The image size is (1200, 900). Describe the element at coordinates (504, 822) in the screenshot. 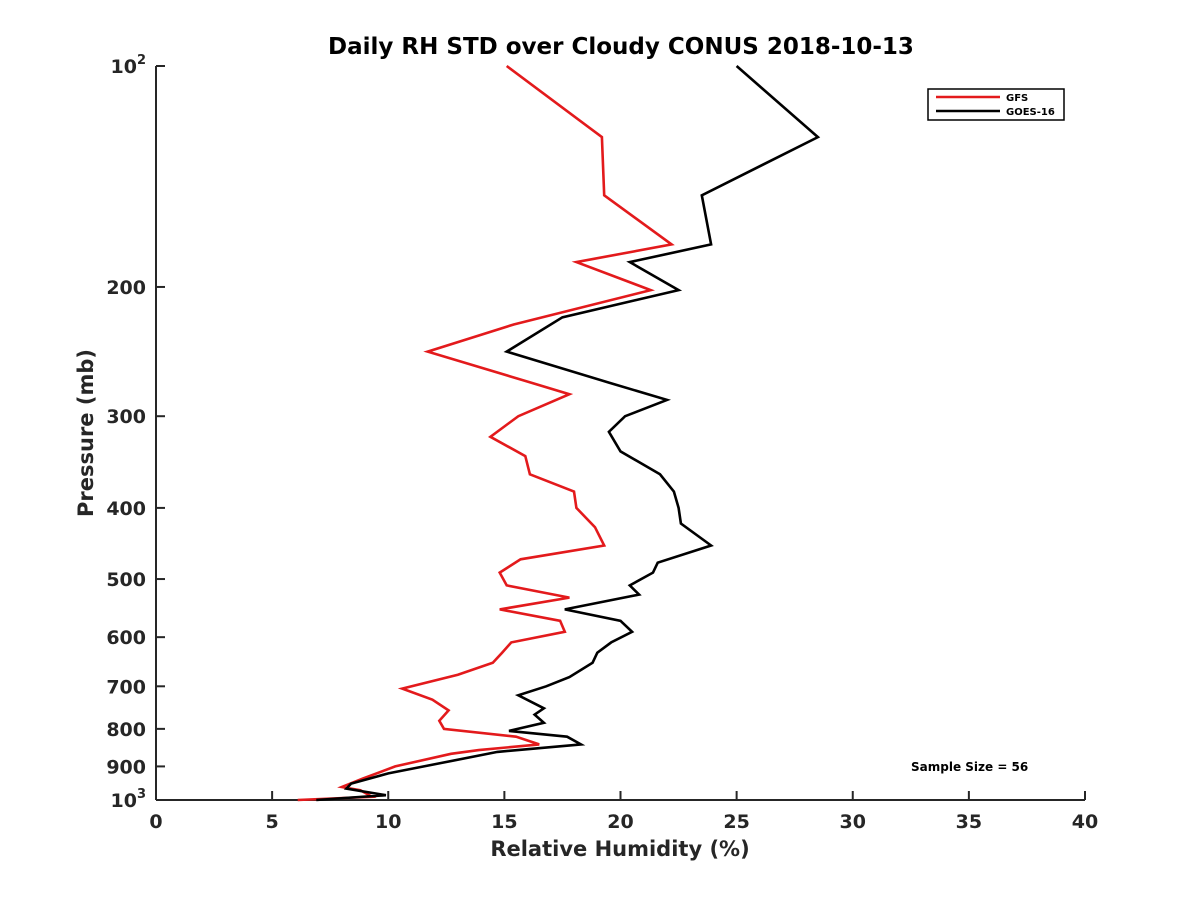

I see `x-tick-label: 15` at that location.